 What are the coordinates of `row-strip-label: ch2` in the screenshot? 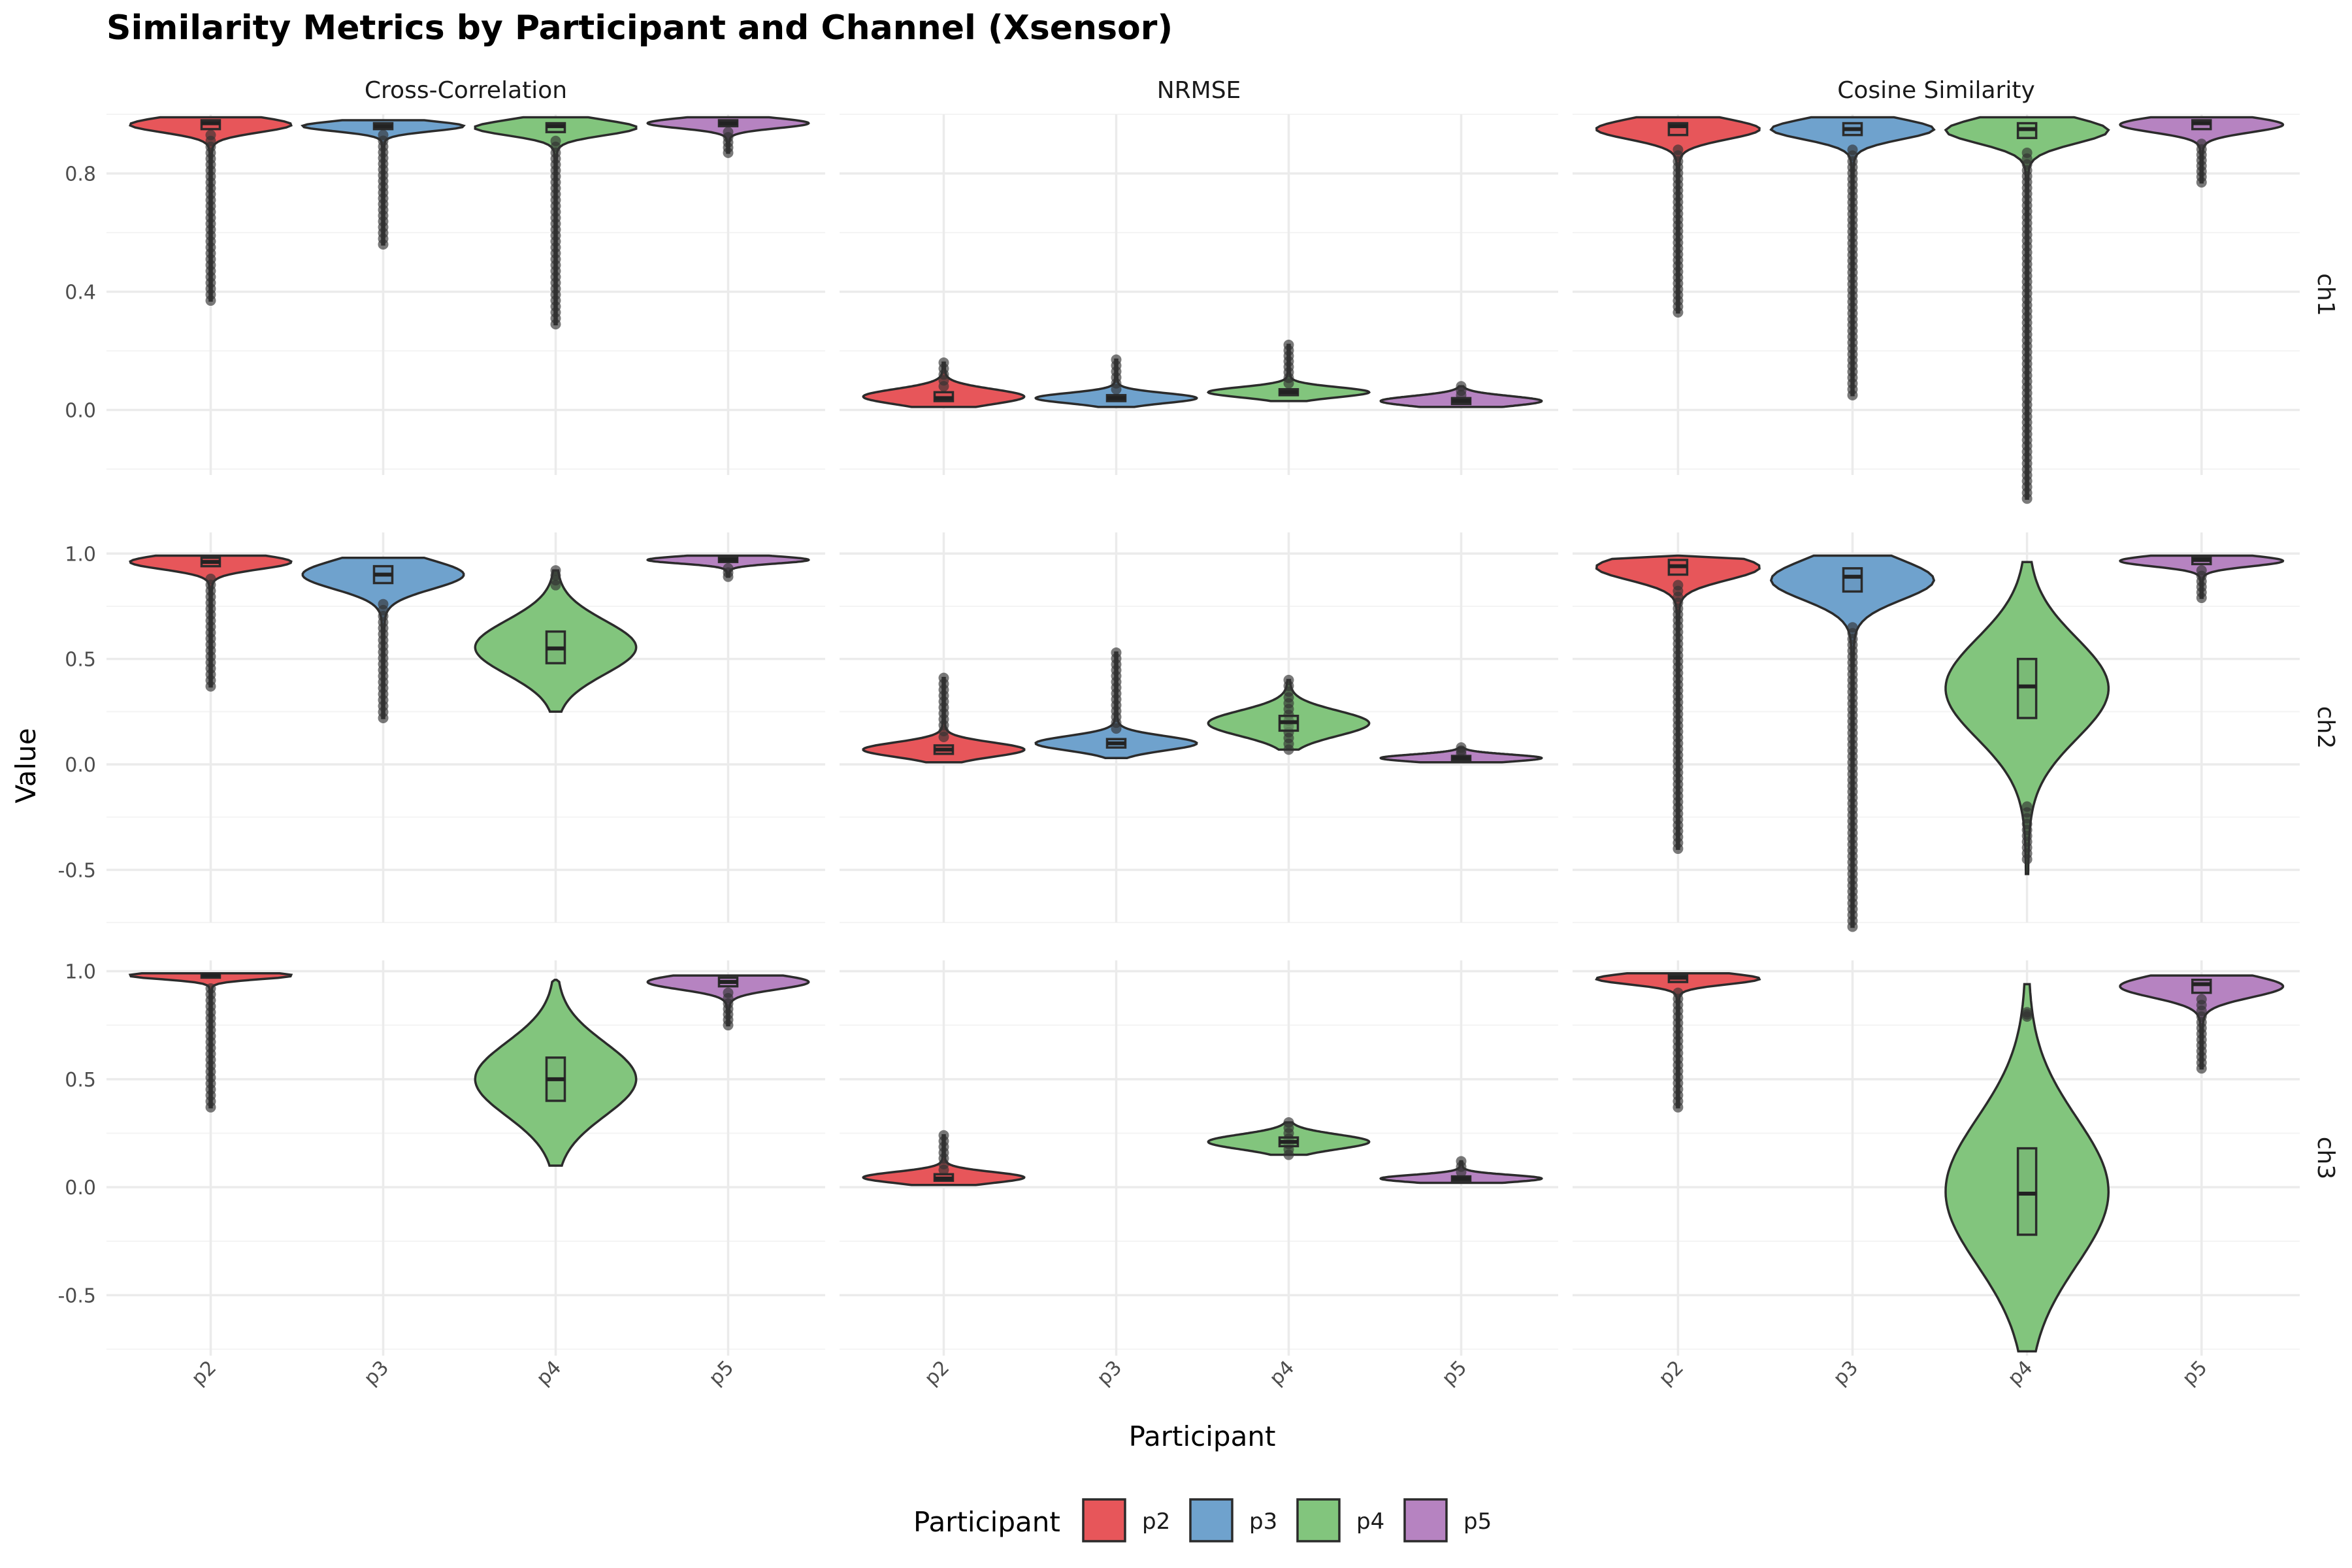 It's located at (2325, 727).